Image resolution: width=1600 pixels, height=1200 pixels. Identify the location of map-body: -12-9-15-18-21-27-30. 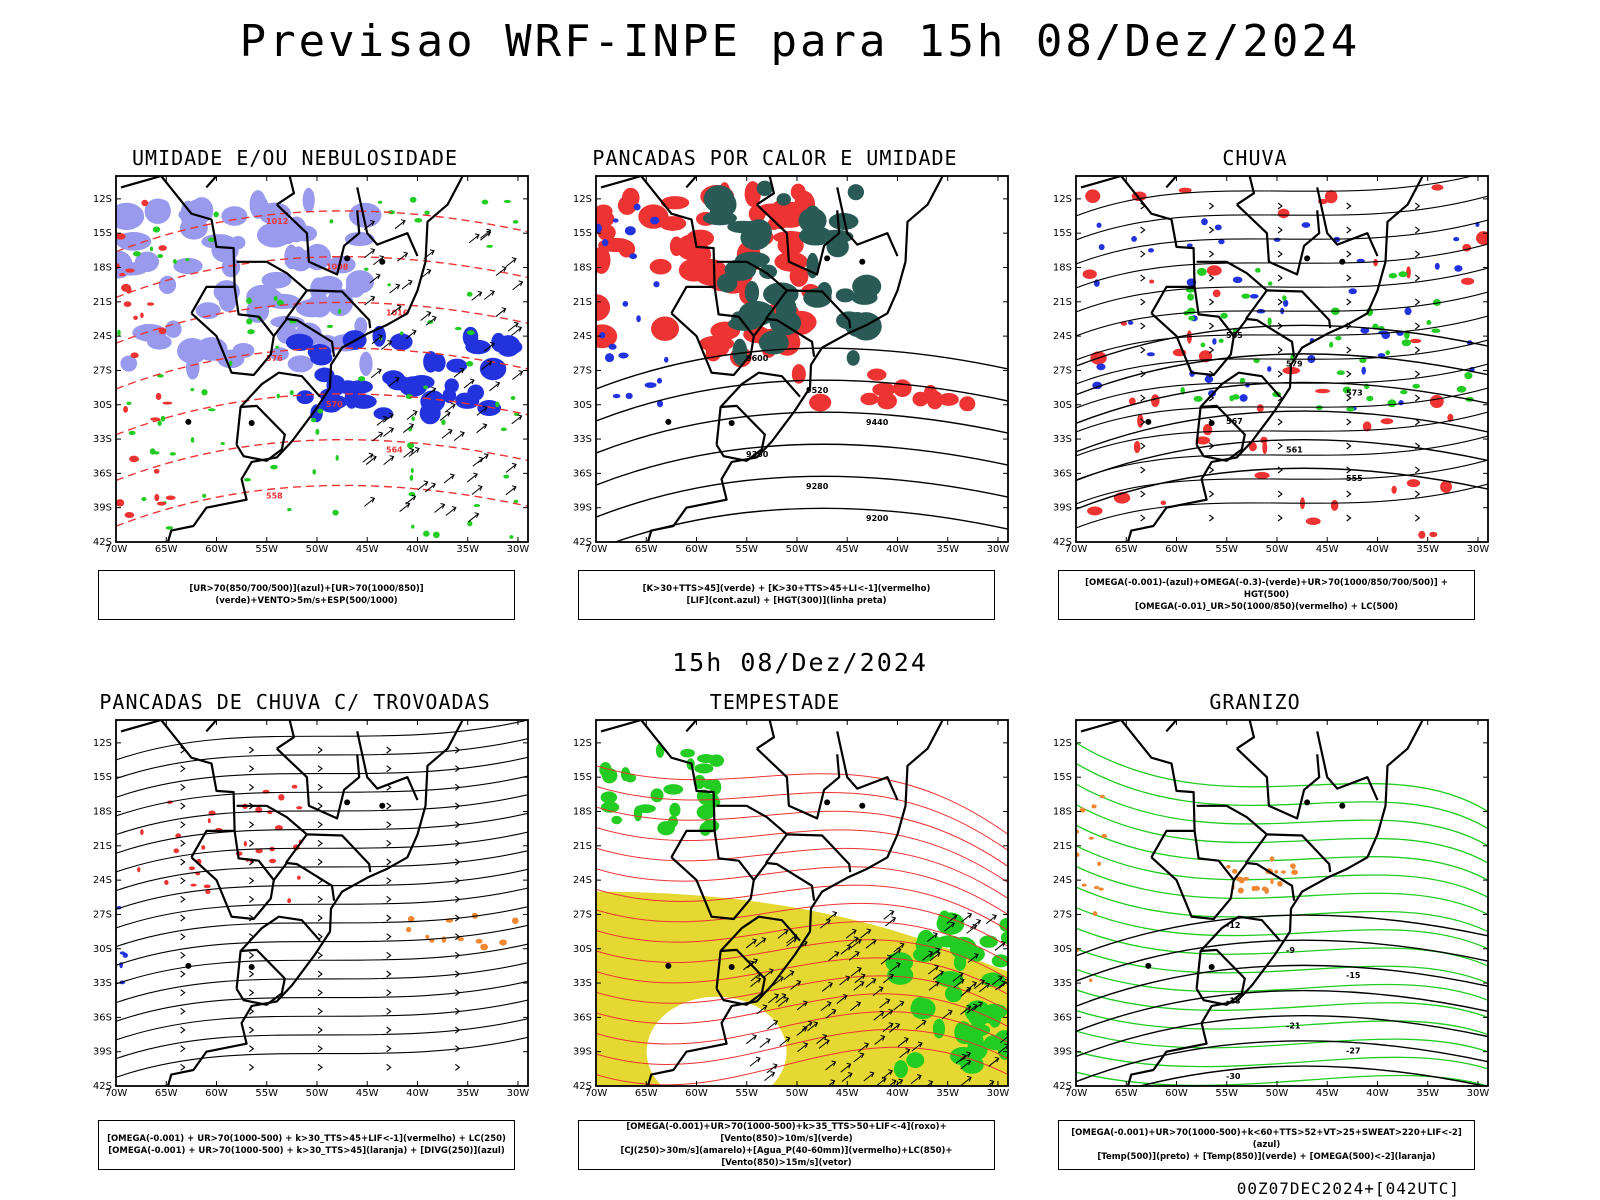
(1282, 903).